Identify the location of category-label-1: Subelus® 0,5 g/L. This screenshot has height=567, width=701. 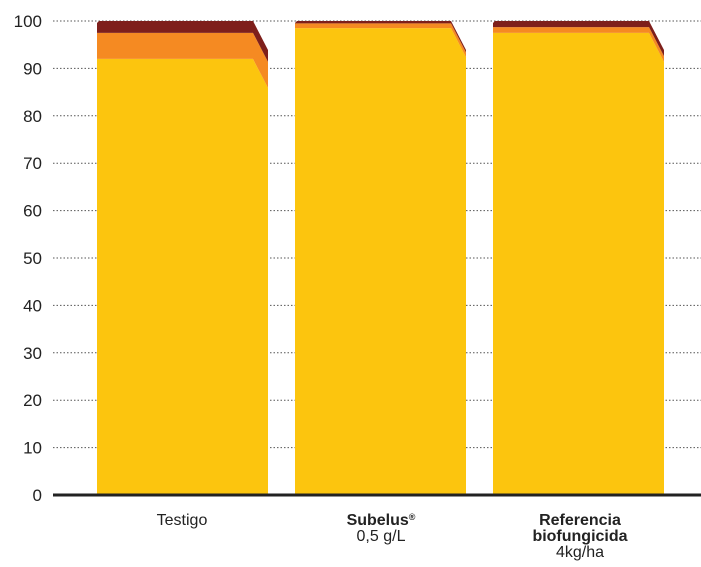
(381, 529).